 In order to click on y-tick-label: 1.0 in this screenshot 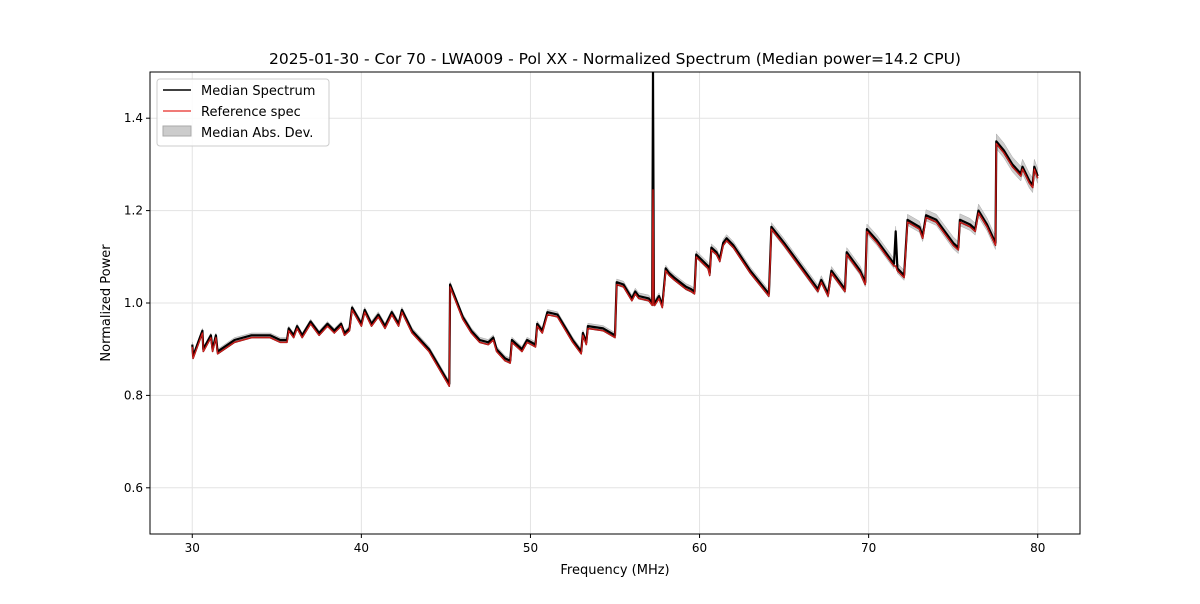, I will do `click(133, 303)`.